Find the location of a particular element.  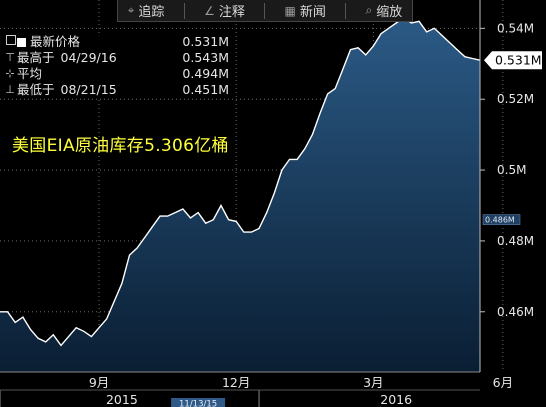

chart-toolbar: ⌖ 追踪 ∠ 注释 ▦ 新闻 ⌕ 缩放 is located at coordinates (265, 11).